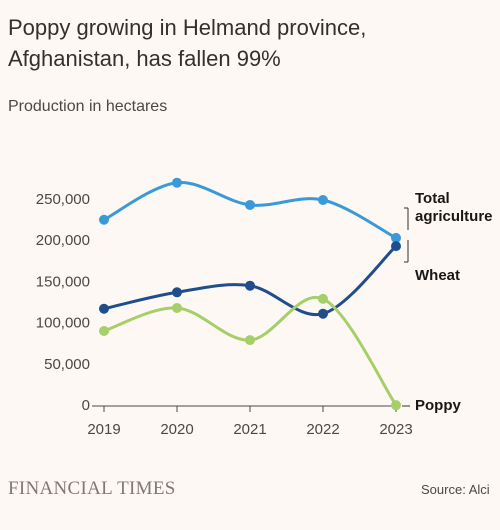 The width and height of the screenshot is (500, 530). I want to click on y-tick-label: 250,000, so click(63, 199).